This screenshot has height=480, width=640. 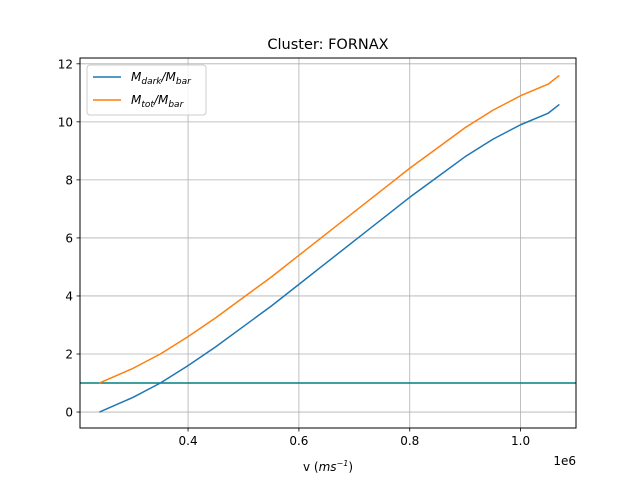 I want to click on legend-label-dark: Mdark/Mbar, so click(x=161, y=78).